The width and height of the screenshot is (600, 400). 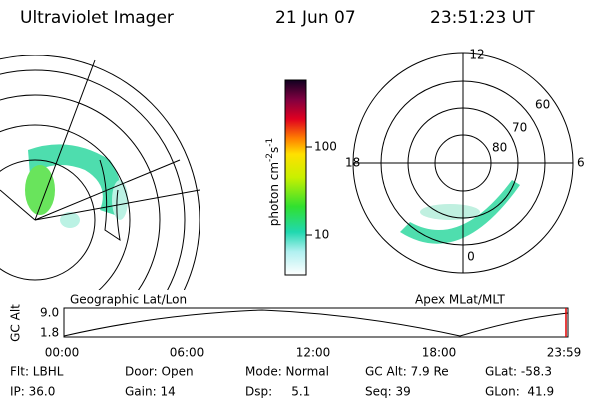 I want to click on date: 21 Jun 07, so click(x=315, y=18).